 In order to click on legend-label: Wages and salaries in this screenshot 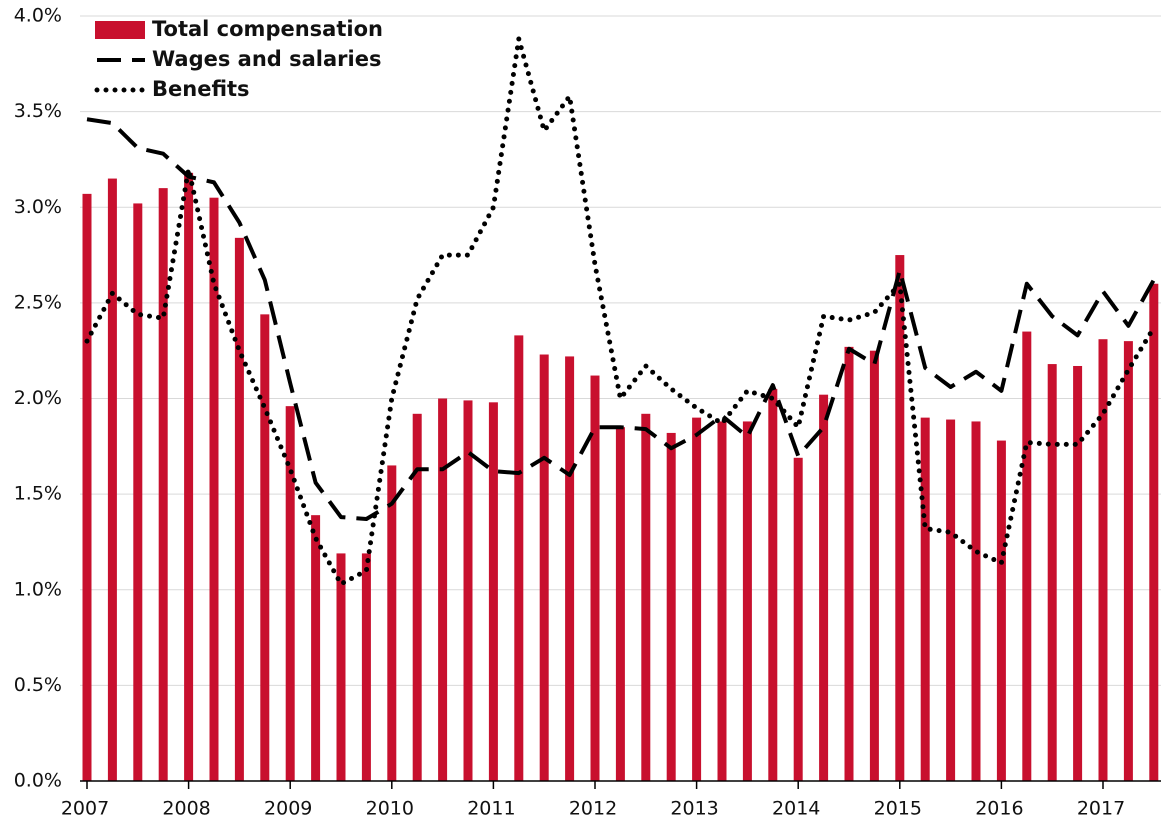, I will do `click(266, 59)`.